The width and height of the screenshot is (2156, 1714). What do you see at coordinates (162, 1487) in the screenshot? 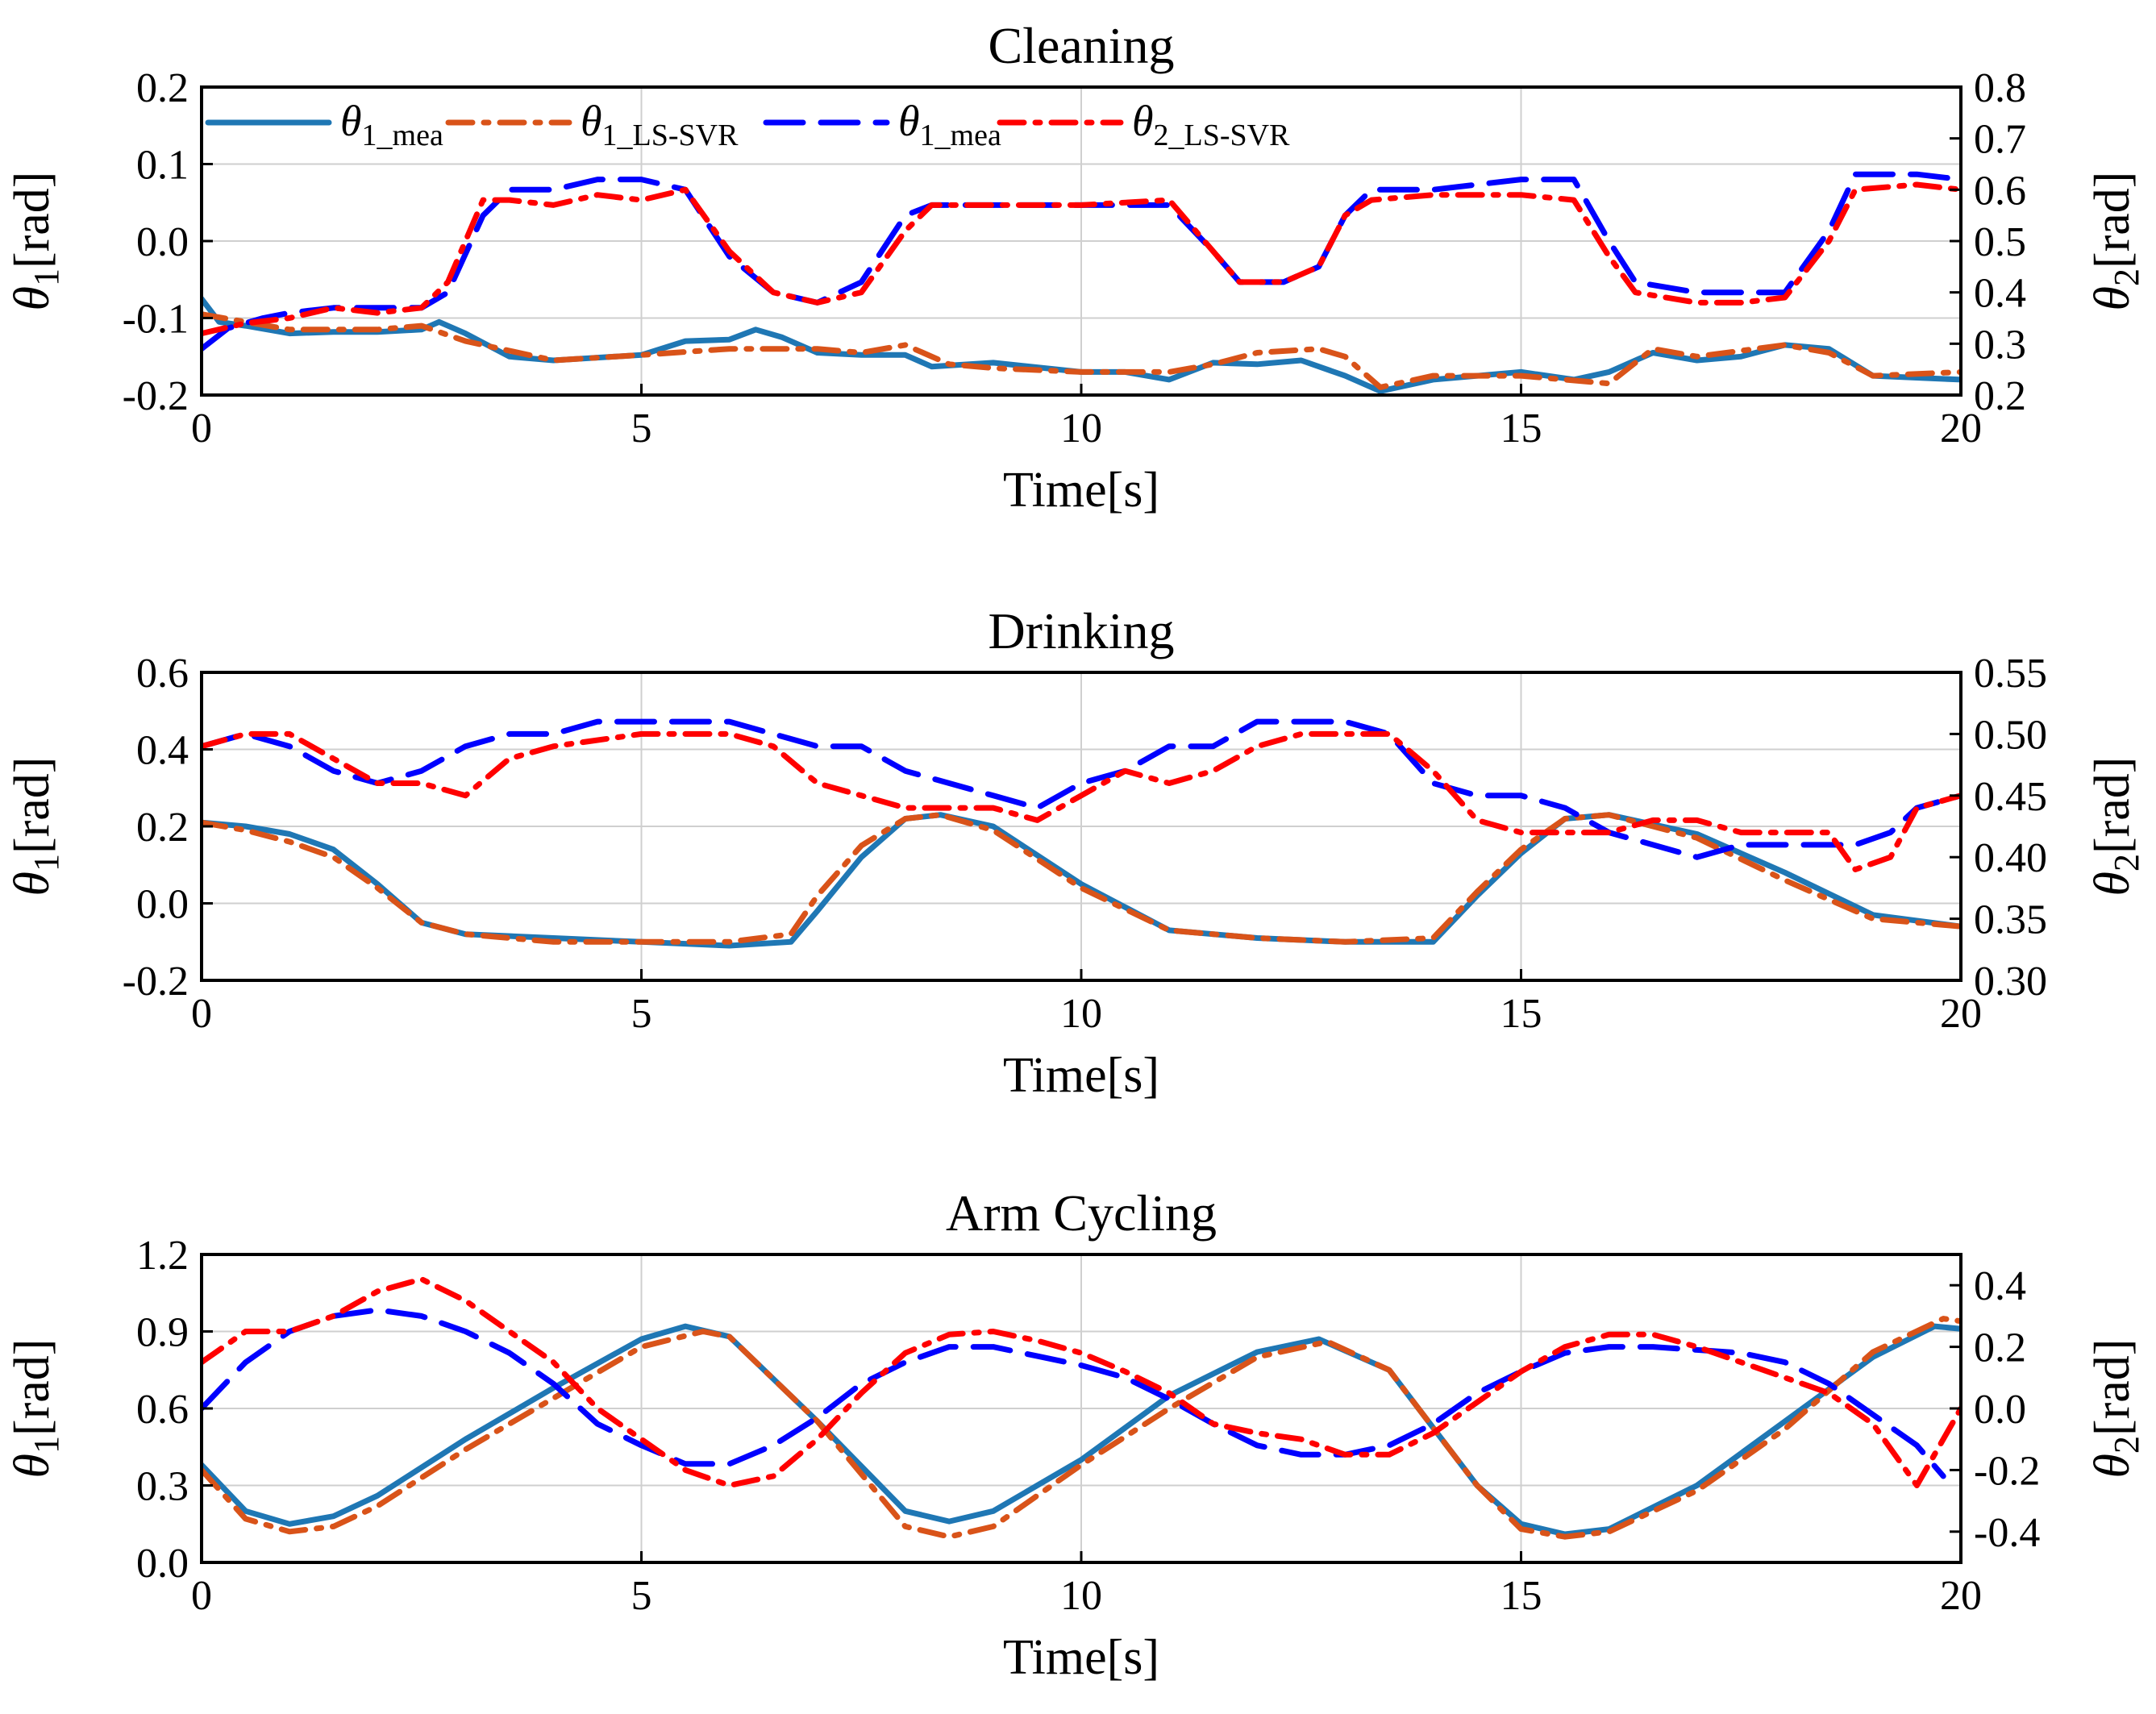
I see `y-left-tick-label: 0.3` at bounding box center [162, 1487].